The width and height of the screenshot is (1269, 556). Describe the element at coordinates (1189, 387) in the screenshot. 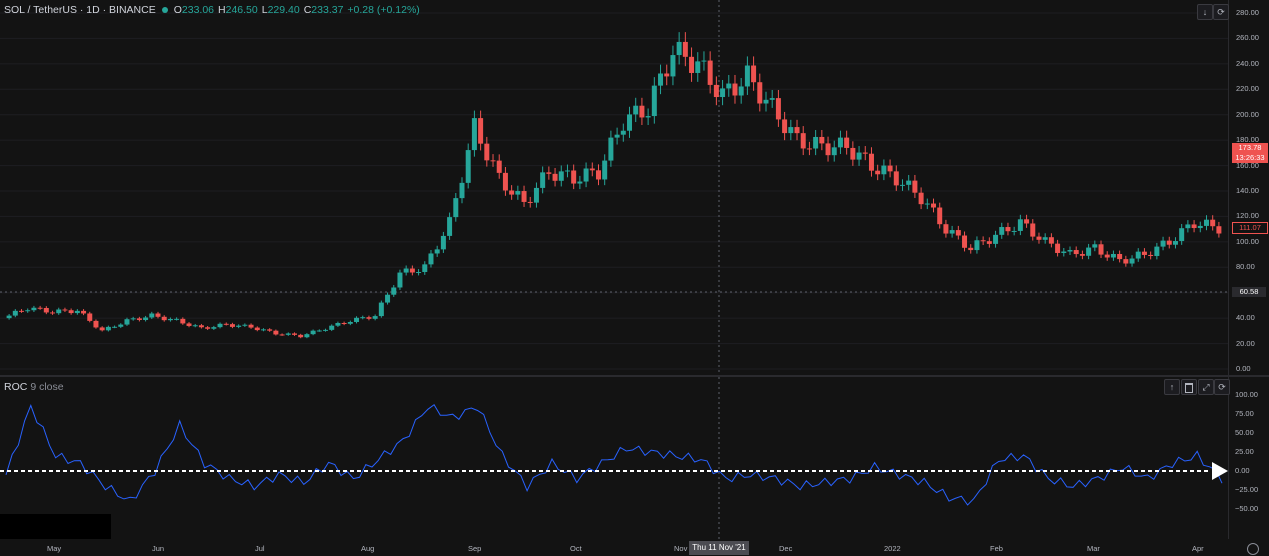

I see `delete-pane-icon` at that location.